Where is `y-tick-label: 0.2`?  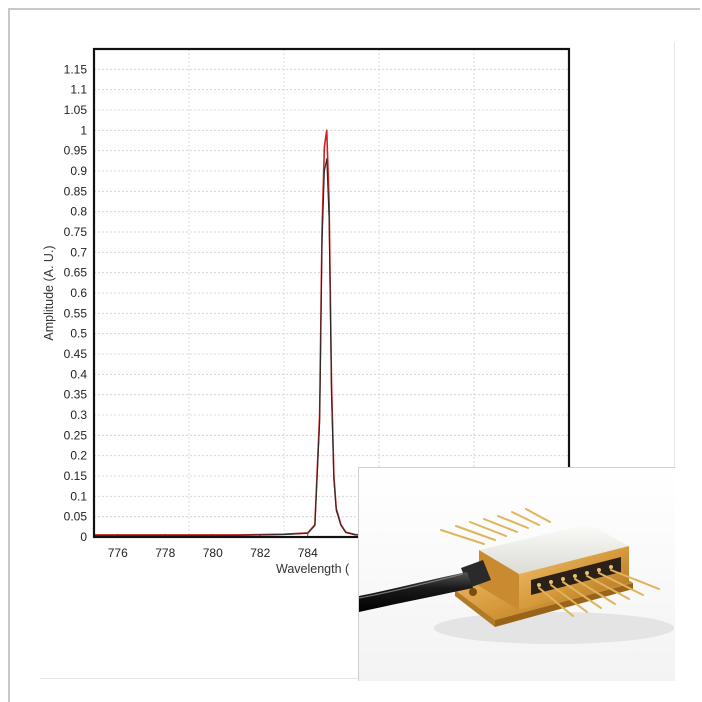
y-tick-label: 0.2 is located at coordinates (78, 456).